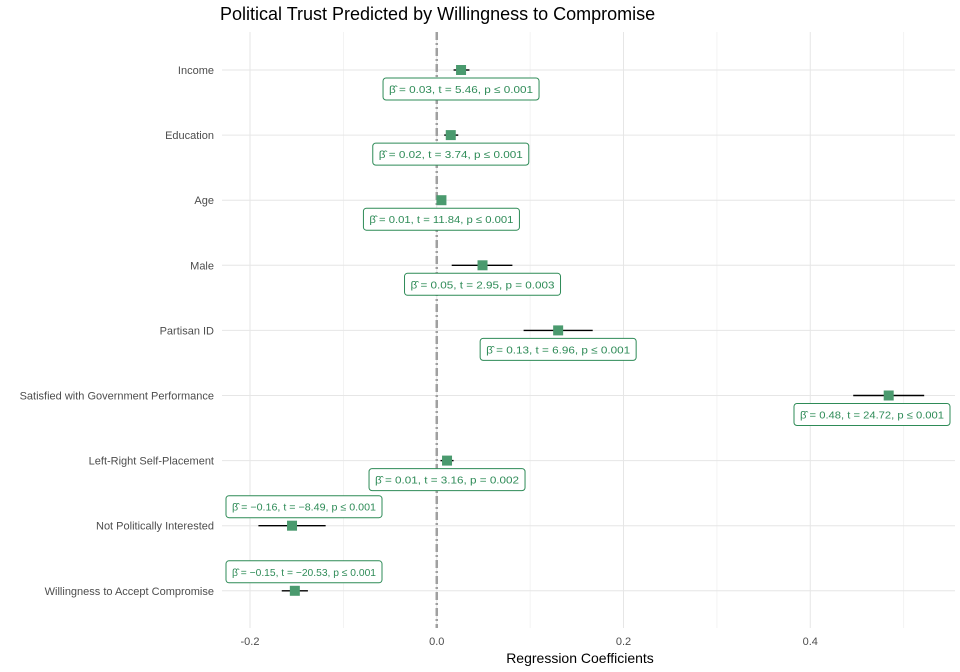 The image size is (960, 672). What do you see at coordinates (151, 462) in the screenshot?
I see `y-tick-label: Left-Right Self-Placement` at bounding box center [151, 462].